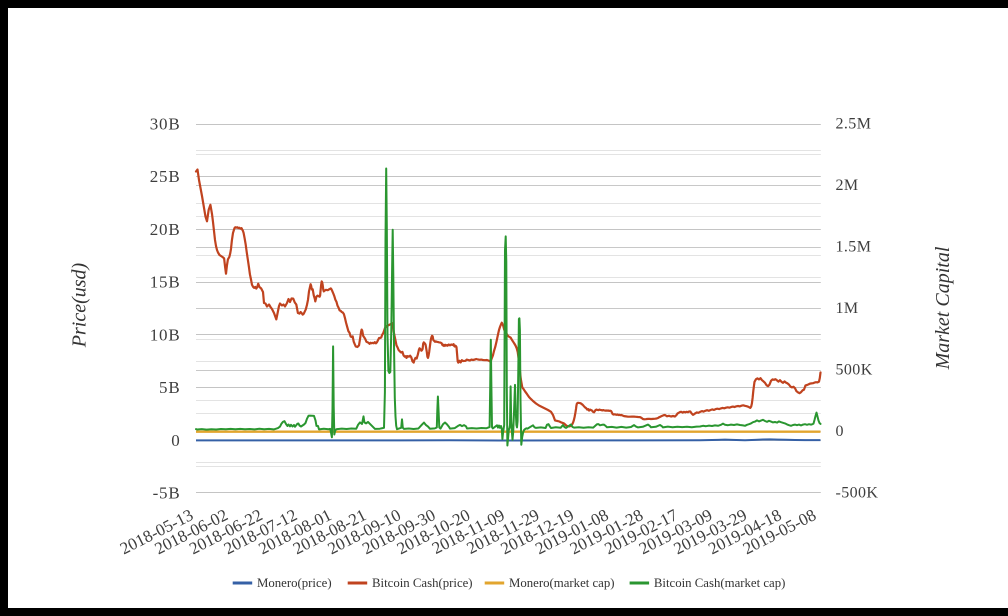  I want to click on svg-text: 1.5M, so click(854, 247).